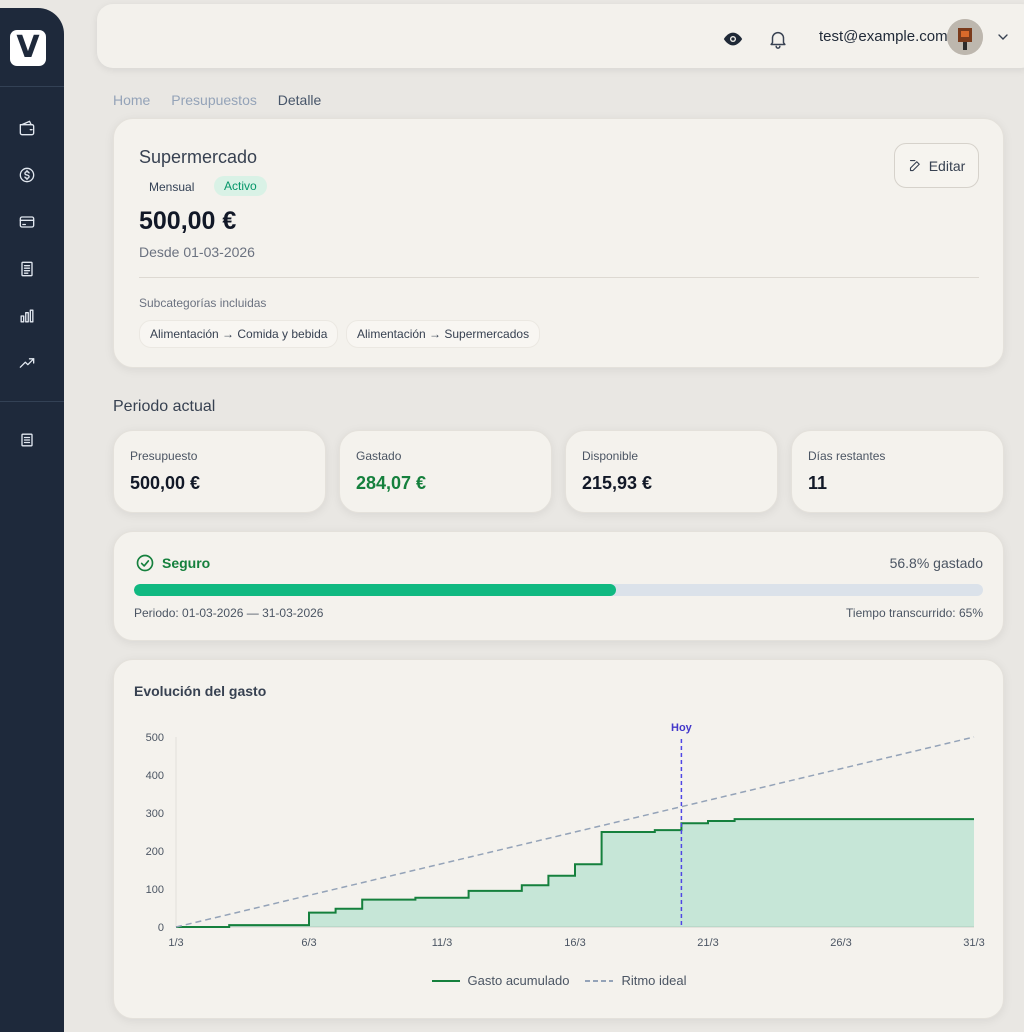 The image size is (1024, 1032). Describe the element at coordinates (391, 483) in the screenshot. I see `stat-value: 284,07 €` at that location.